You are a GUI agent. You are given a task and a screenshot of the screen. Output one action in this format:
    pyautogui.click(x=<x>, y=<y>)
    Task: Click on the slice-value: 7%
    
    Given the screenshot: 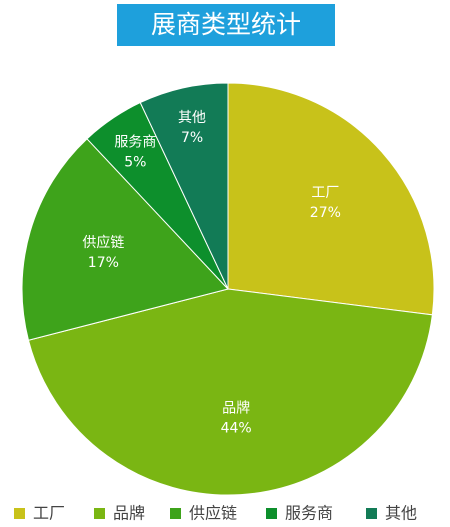 What is the action you would take?
    pyautogui.click(x=192, y=138)
    